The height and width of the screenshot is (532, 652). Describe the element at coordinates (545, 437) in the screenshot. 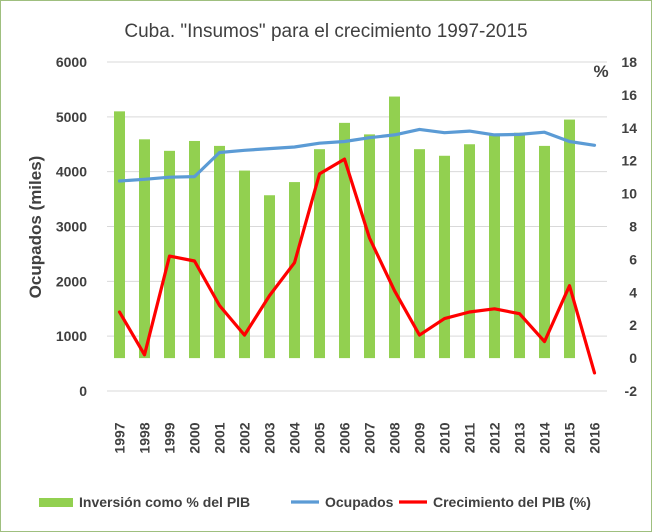

I see `x-tick-label: 2014` at that location.